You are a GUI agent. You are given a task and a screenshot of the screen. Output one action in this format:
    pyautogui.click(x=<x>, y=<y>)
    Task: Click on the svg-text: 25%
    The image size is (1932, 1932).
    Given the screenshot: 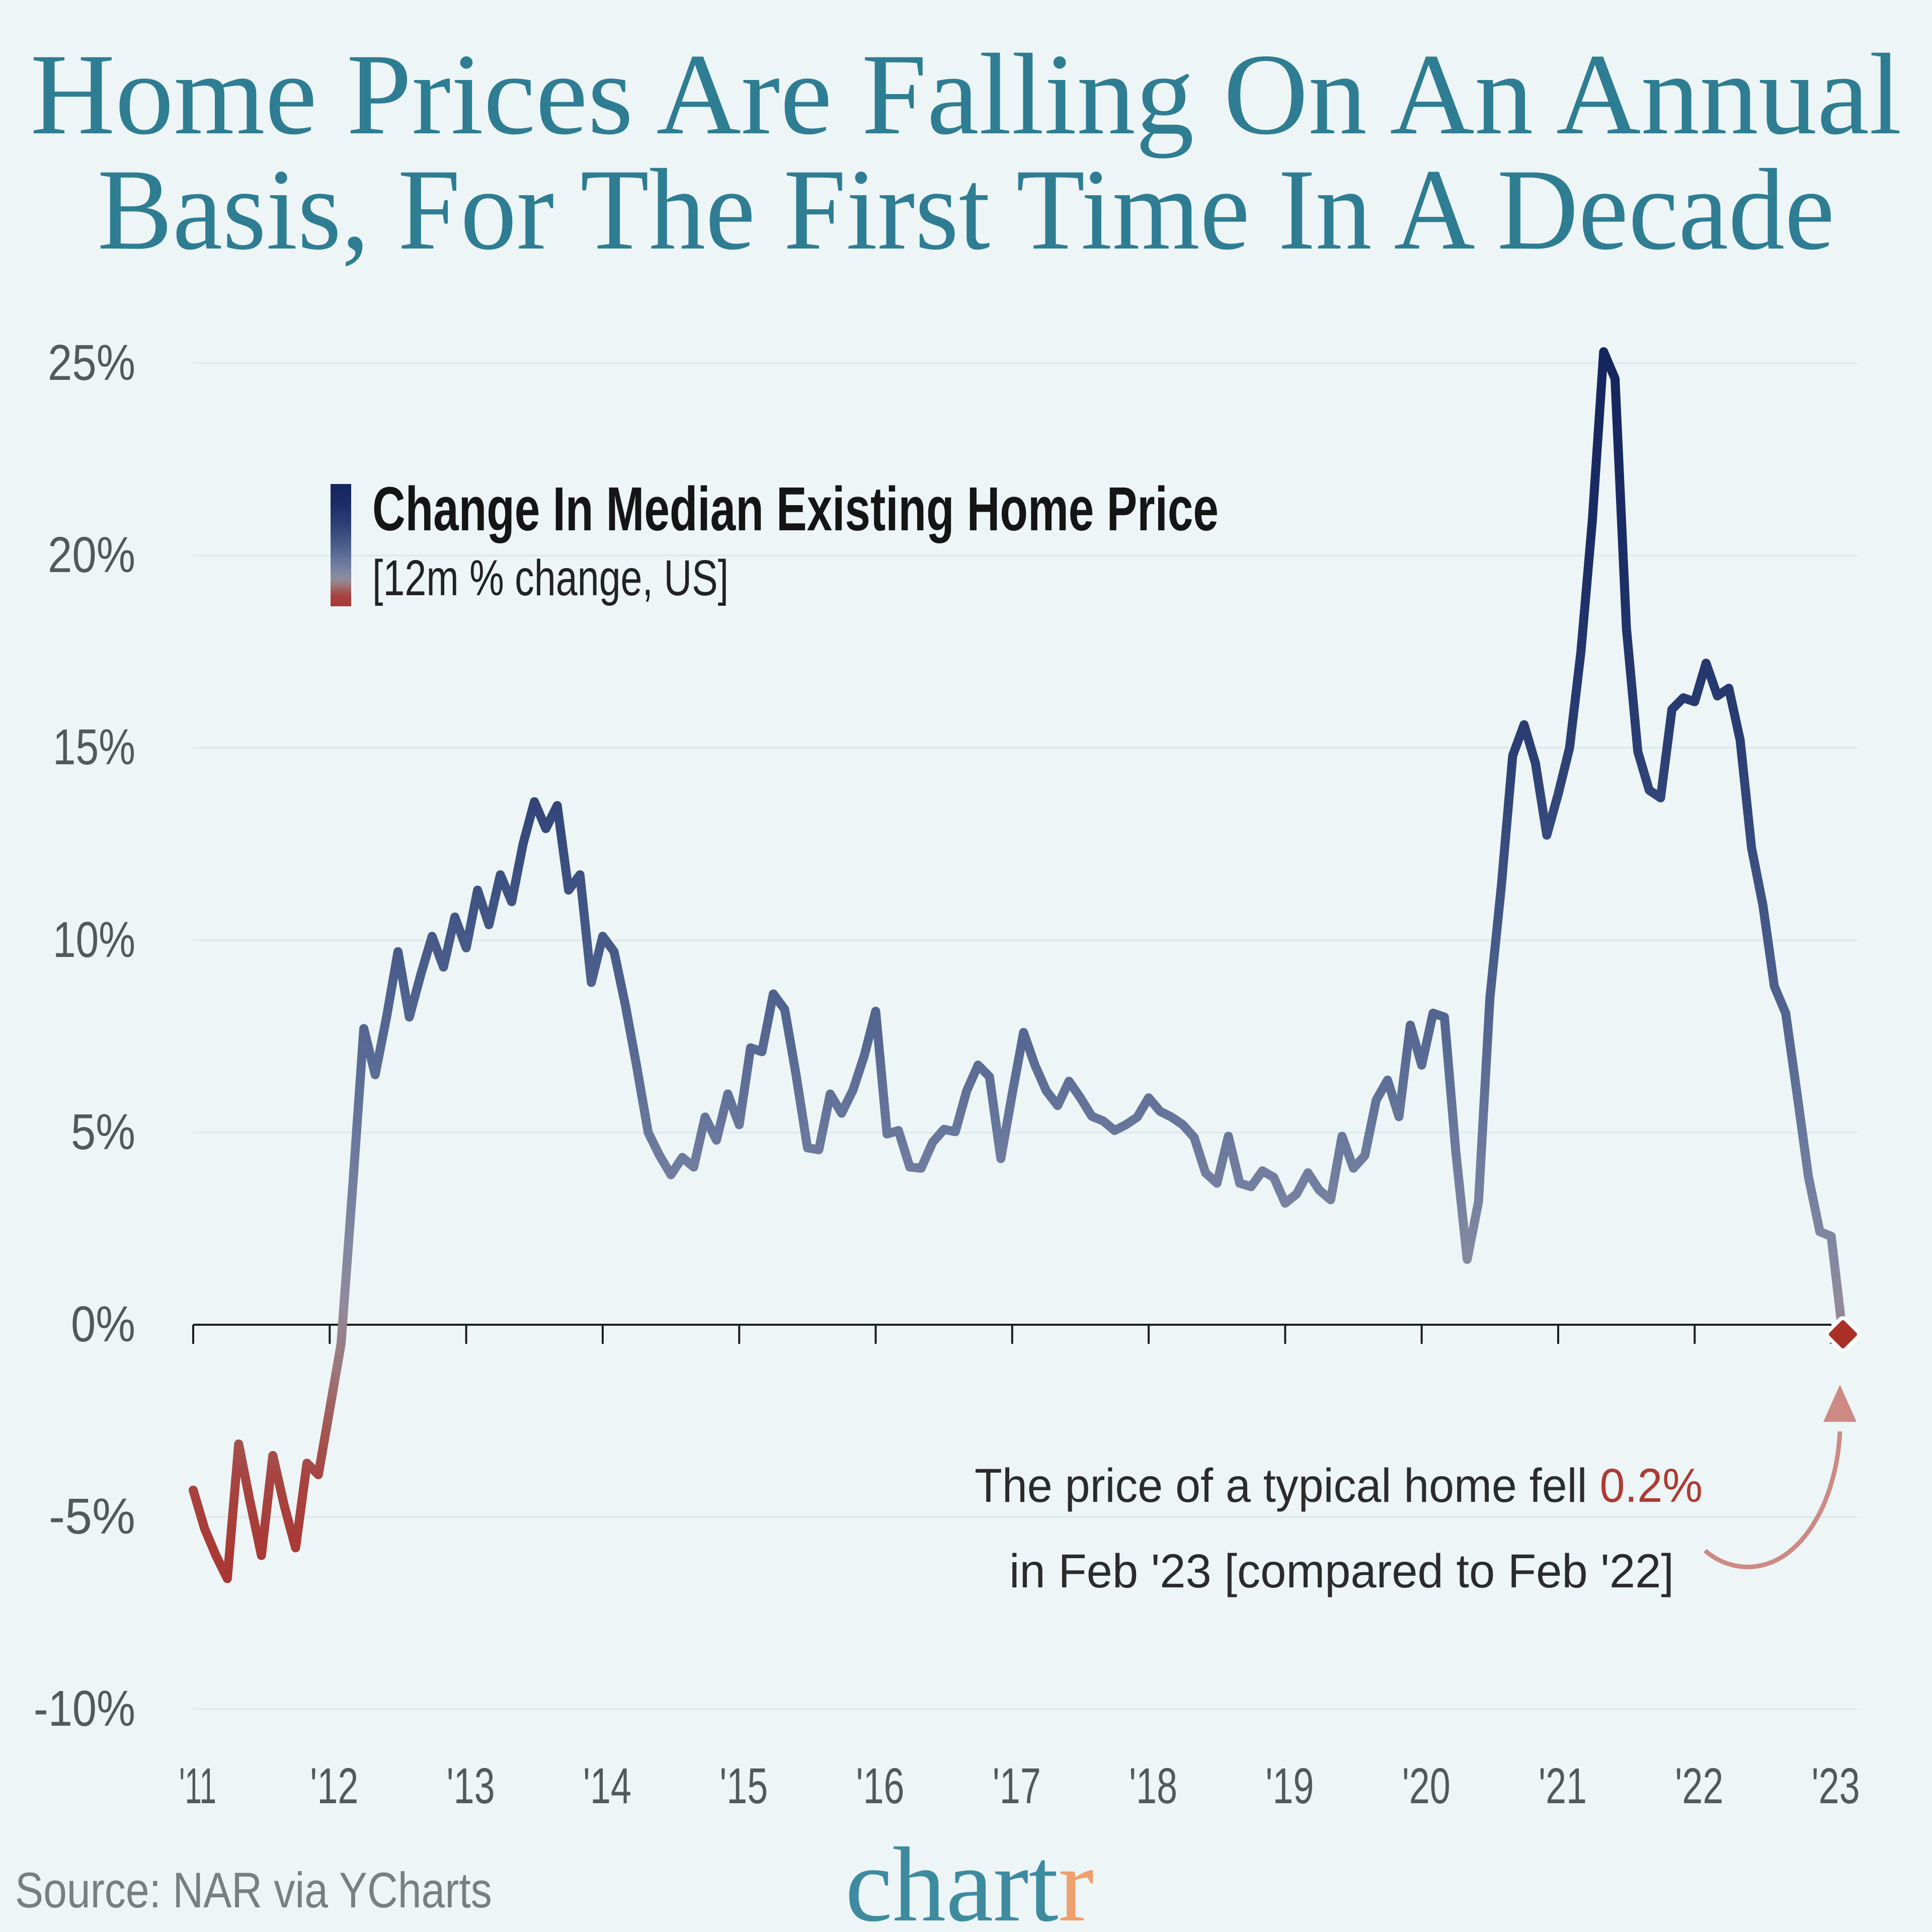 What is the action you would take?
    pyautogui.click(x=91, y=363)
    